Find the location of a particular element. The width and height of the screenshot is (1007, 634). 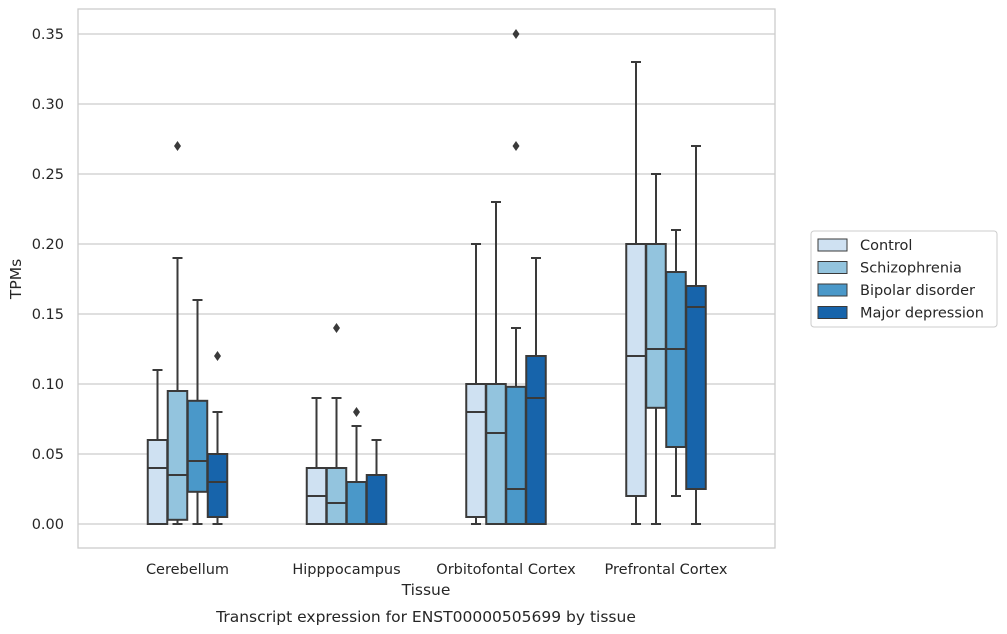

x-tick-label: Orbitofontal Cortex is located at coordinates (506, 570).